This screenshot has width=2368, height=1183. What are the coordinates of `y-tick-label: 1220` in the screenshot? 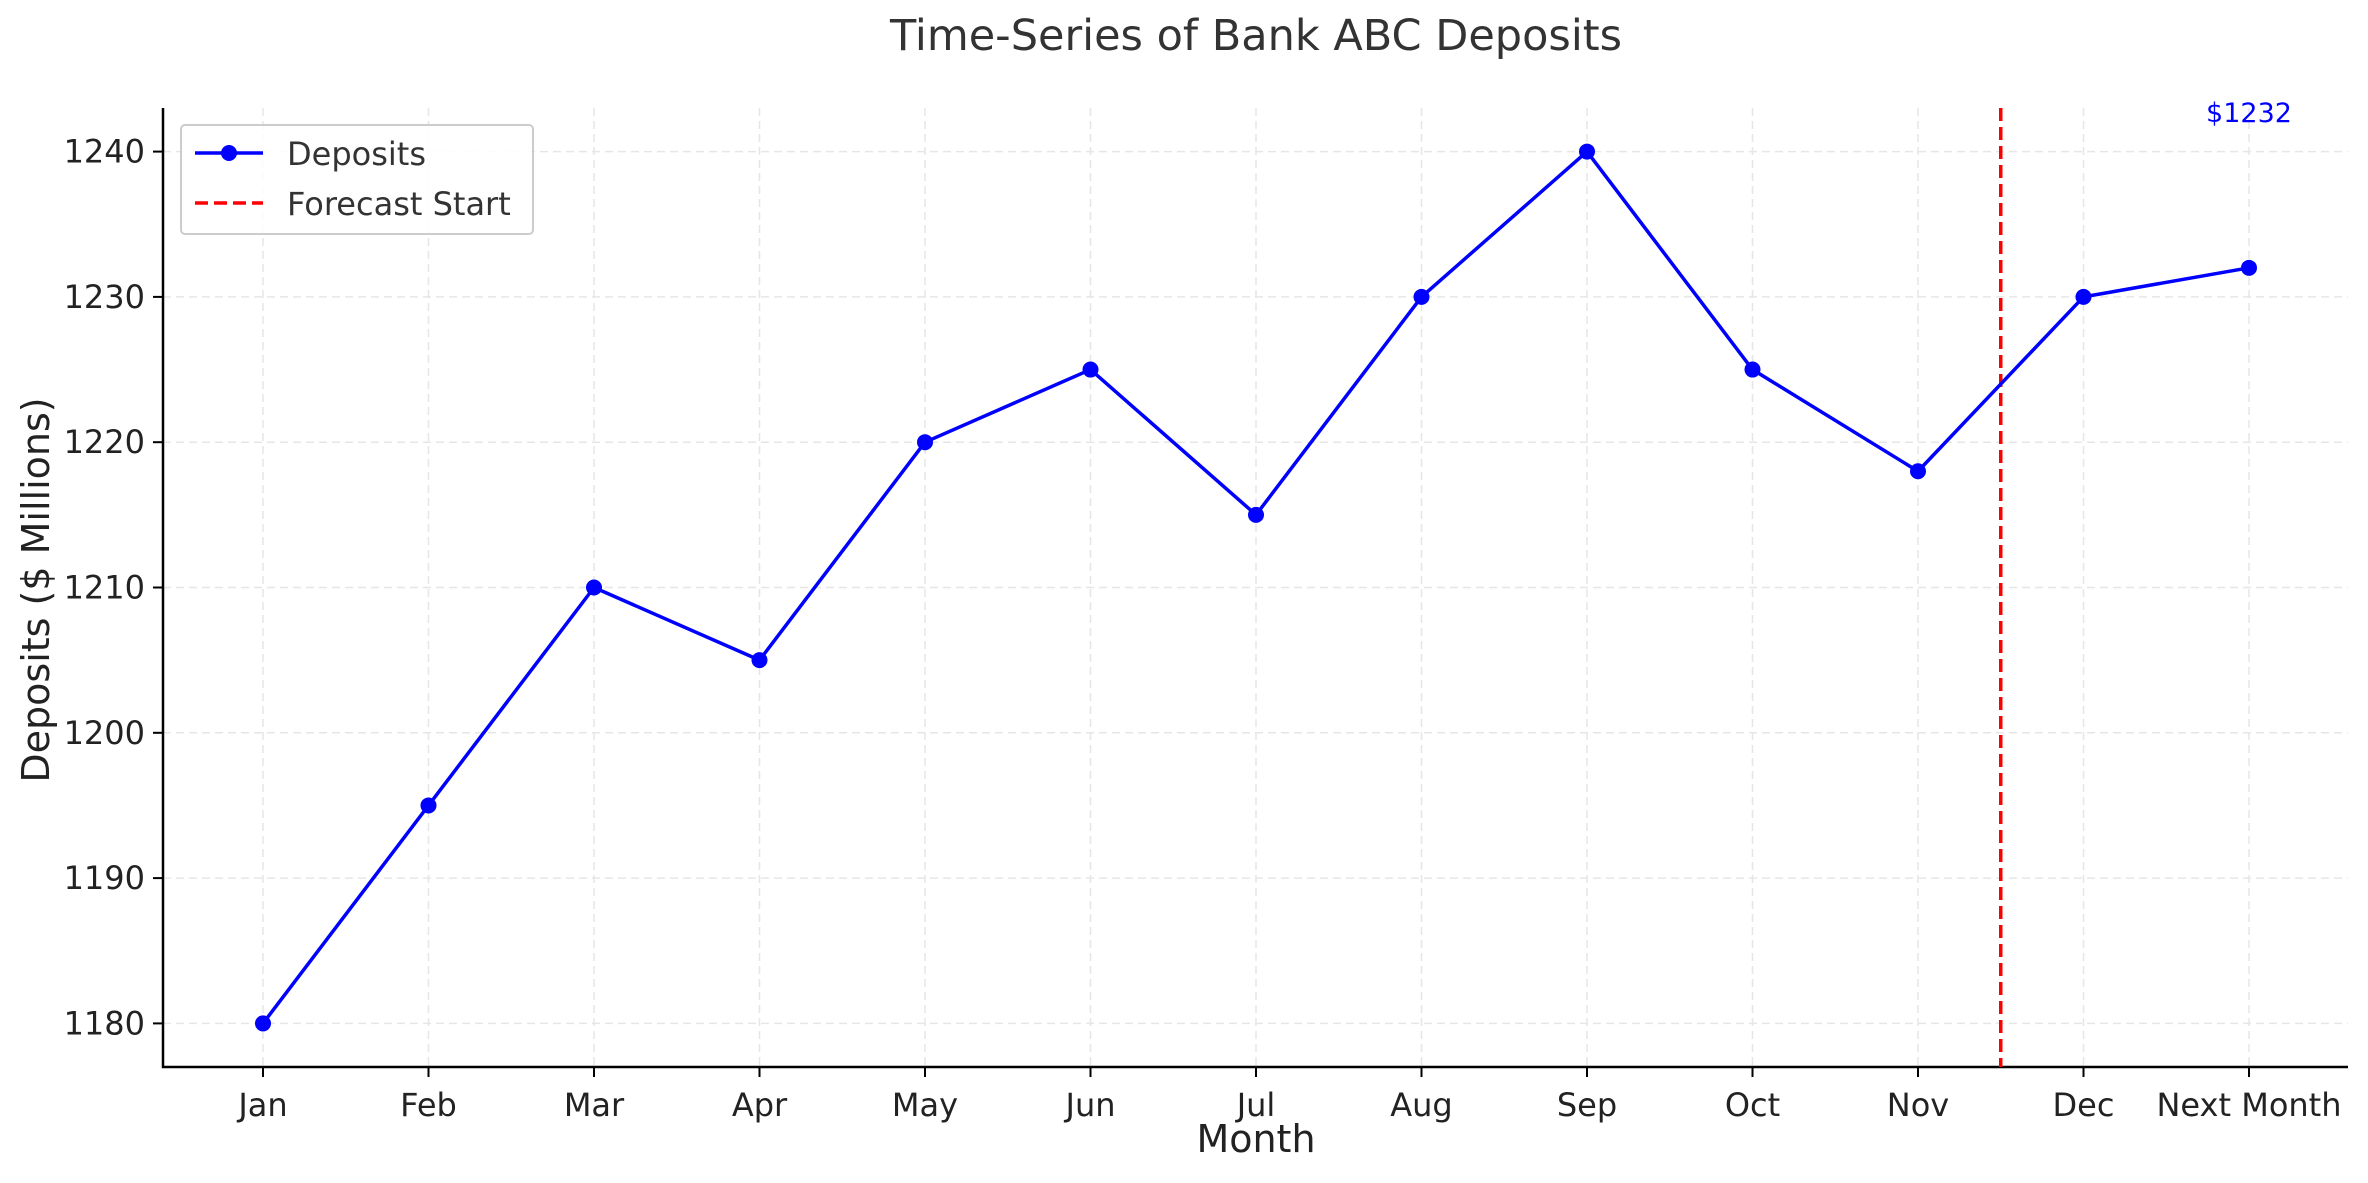 It's located at (104, 442).